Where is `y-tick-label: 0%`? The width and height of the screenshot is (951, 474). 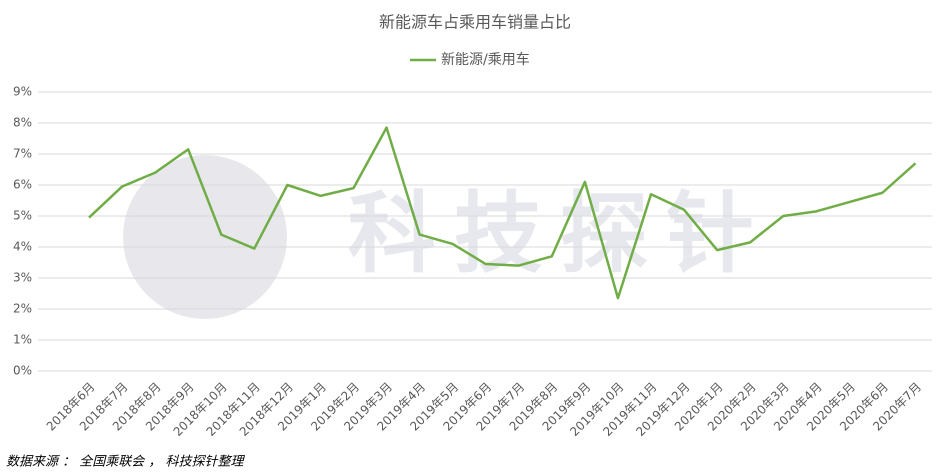
y-tick-label: 0% is located at coordinates (22, 371).